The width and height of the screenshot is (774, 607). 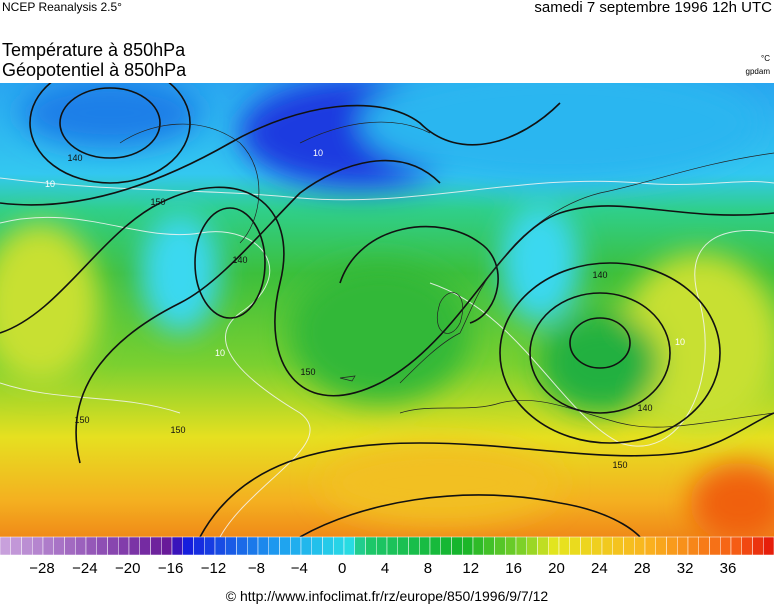 I want to click on colorbar-label: −4, so click(x=299, y=568).